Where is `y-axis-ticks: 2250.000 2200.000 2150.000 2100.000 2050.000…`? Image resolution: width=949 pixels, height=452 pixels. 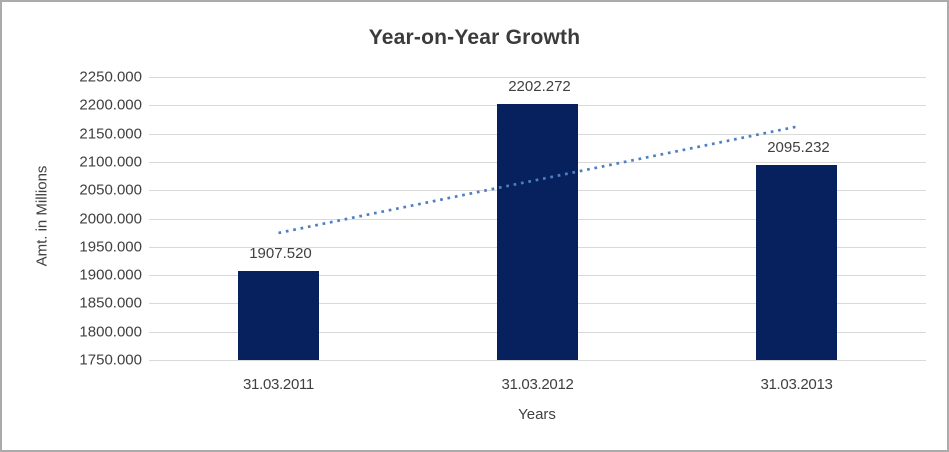 y-axis-ticks: 2250.000 2200.000 2150.000 2100.000 2050.000… is located at coordinates (72, 219).